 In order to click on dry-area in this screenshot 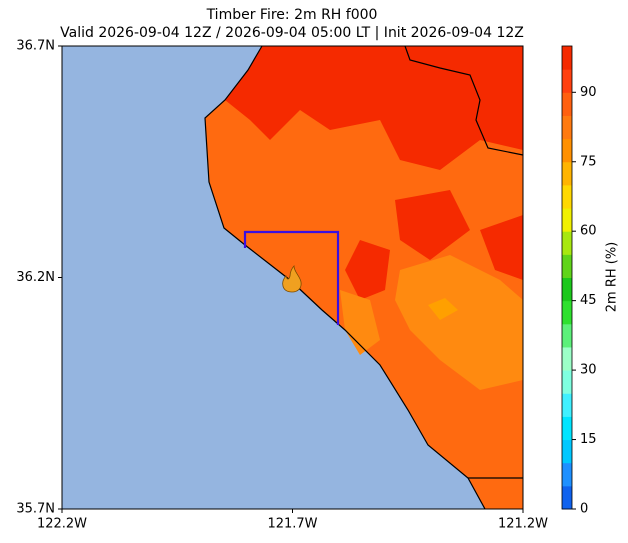, I will do `click(431, 322)`.